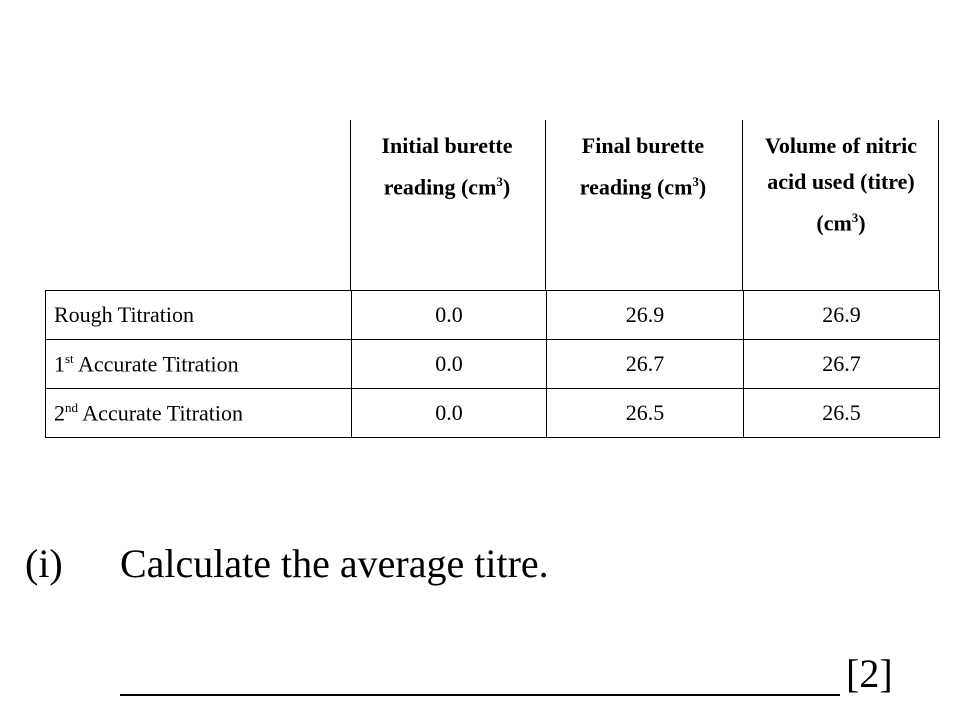  I want to click on row: Rough Titration 0.0 26.9 26.9, so click(492, 315).